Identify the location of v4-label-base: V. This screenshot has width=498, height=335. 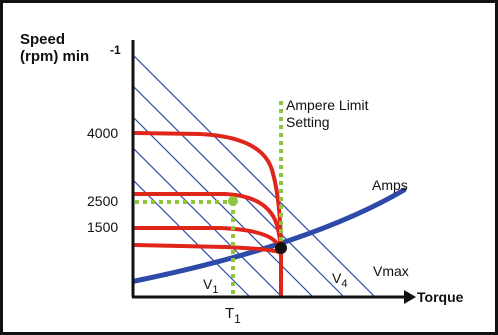
(337, 278).